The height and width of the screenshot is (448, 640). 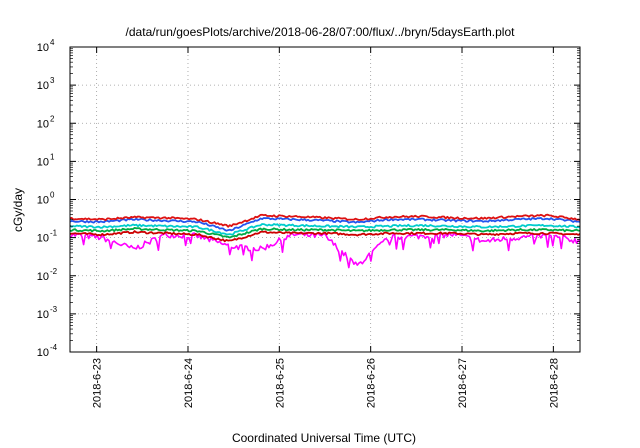 I want to click on y-tick-exponent: 2, so click(x=52, y=118).